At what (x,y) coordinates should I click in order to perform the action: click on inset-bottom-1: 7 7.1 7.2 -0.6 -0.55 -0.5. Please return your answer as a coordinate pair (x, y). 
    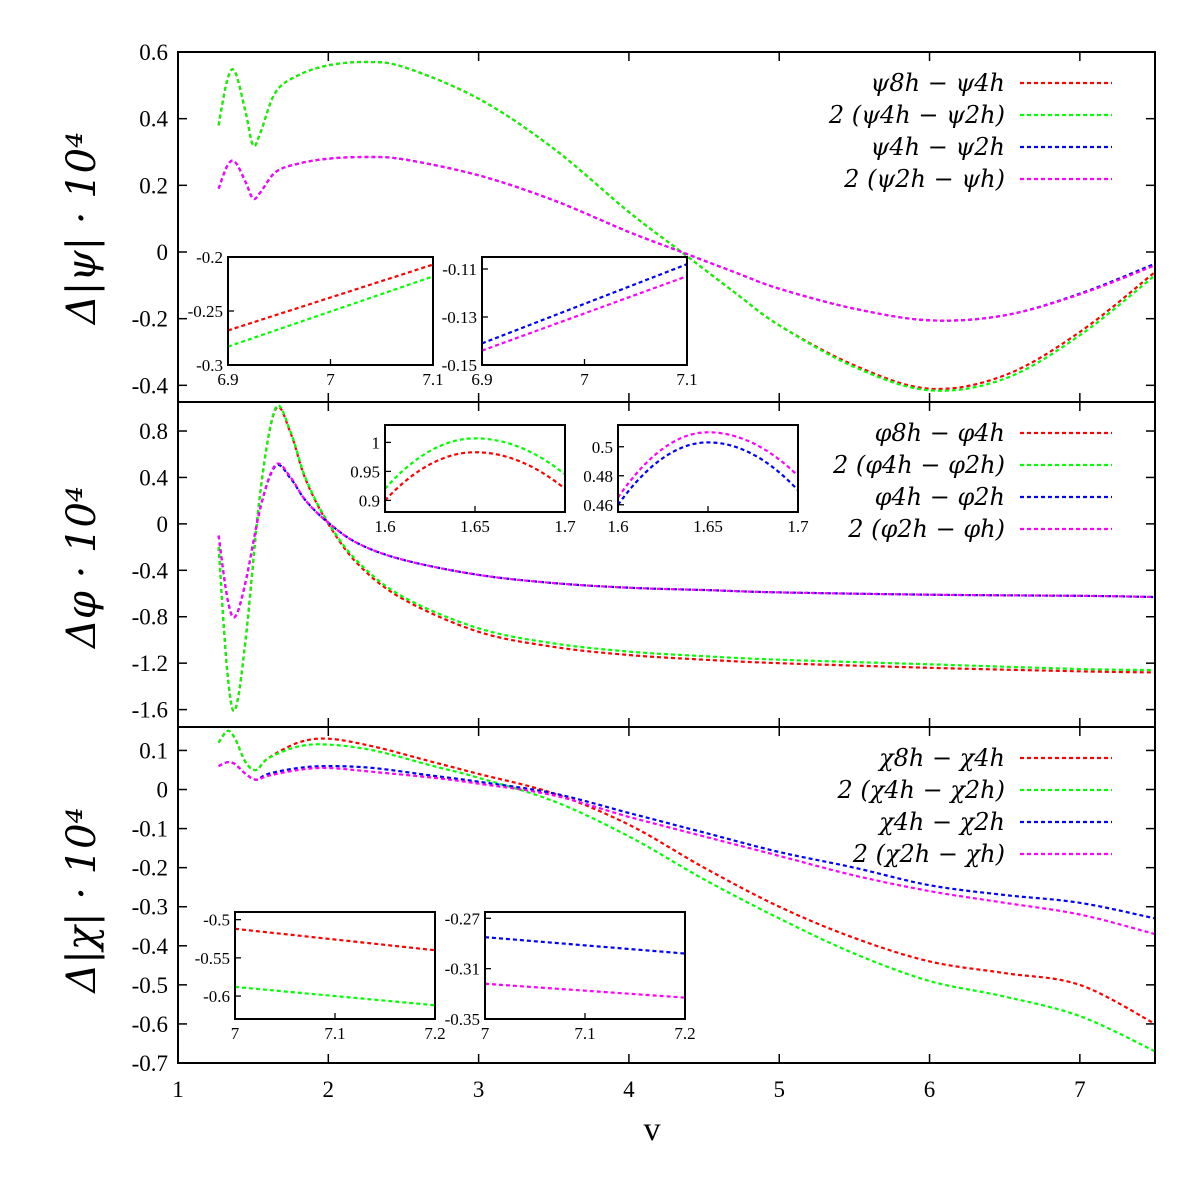
    Looking at the image, I should click on (320, 977).